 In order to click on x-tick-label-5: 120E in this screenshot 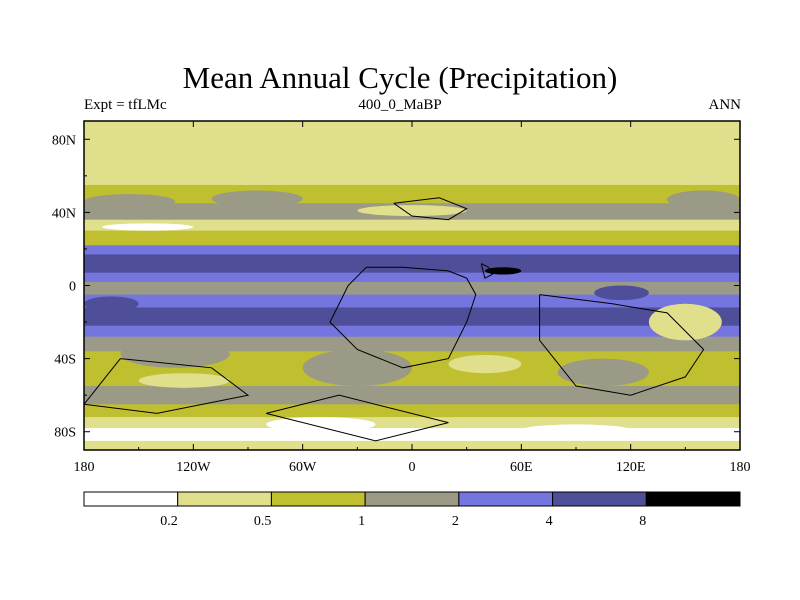, I will do `click(631, 467)`.